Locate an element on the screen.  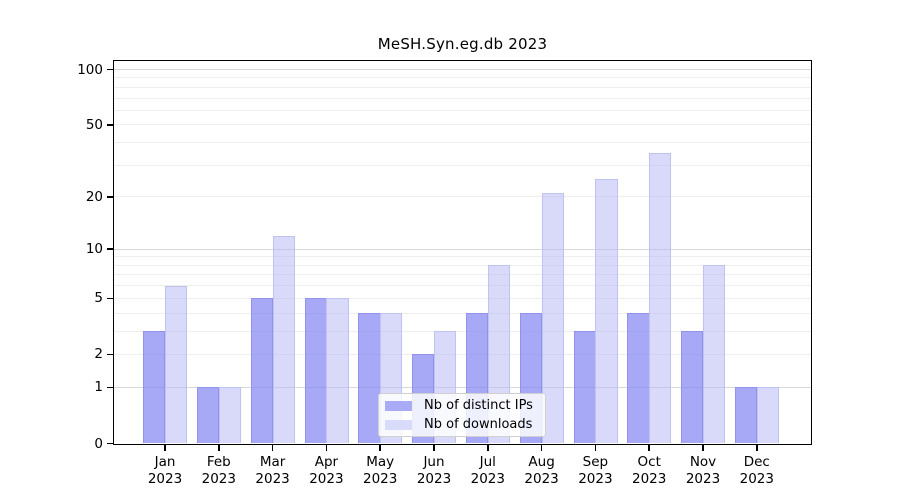
x-tick-label: Mar 2023 is located at coordinates (272, 470).